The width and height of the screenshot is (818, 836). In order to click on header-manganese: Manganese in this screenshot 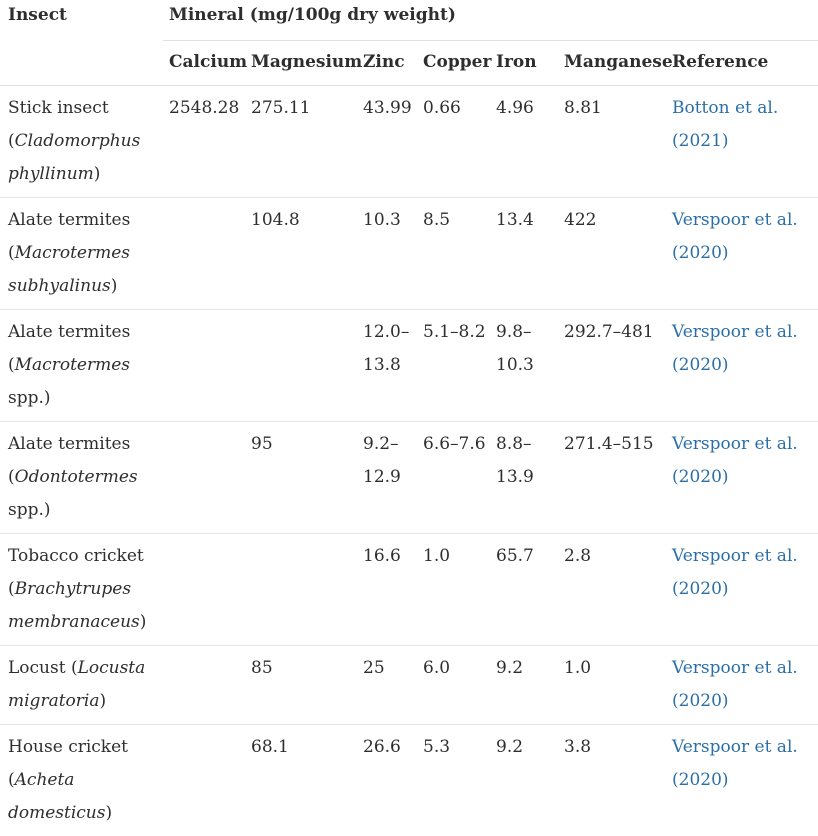, I will do `click(612, 63)`.